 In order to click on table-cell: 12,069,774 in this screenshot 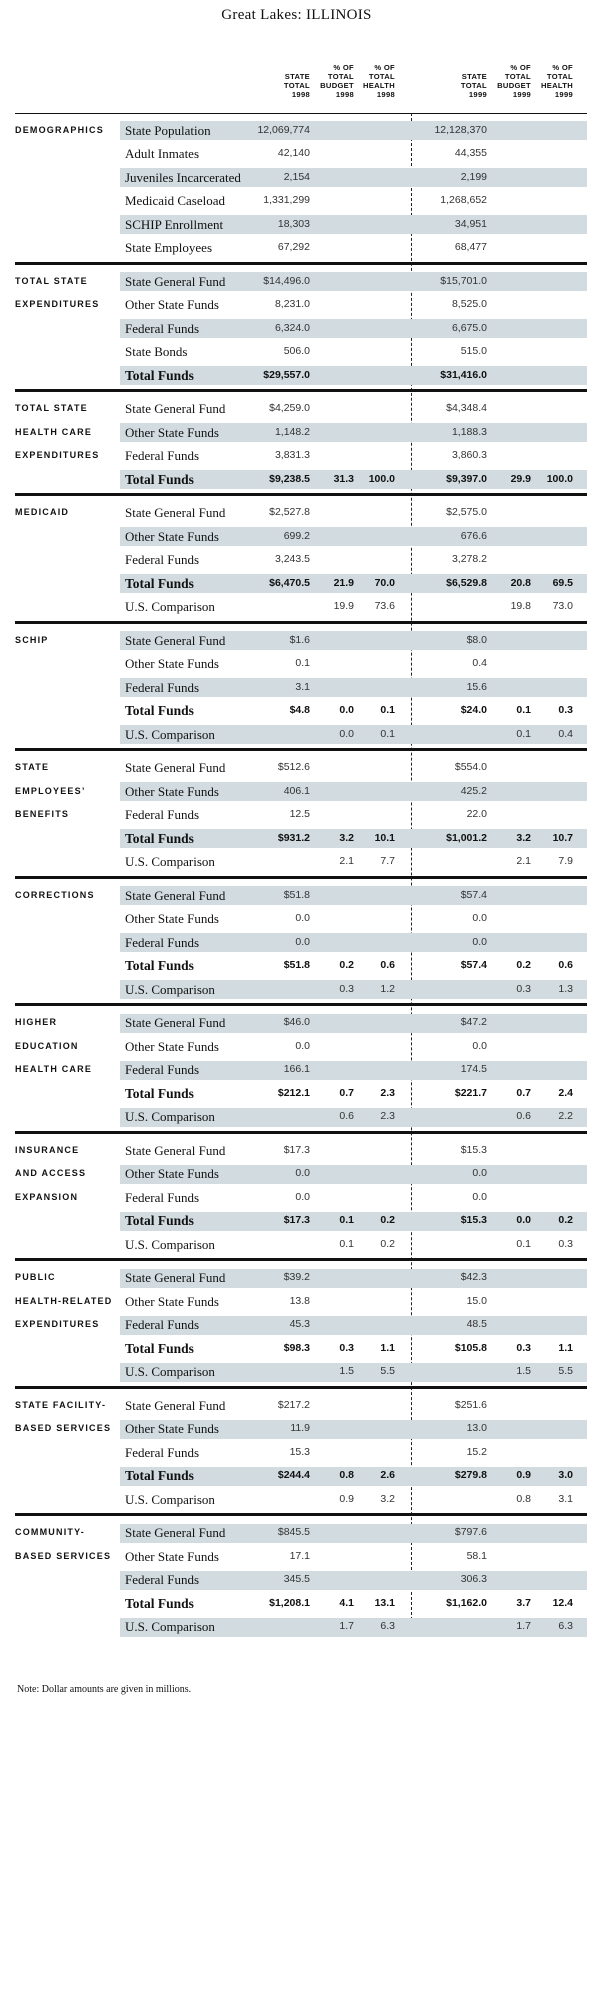, I will do `click(283, 129)`.